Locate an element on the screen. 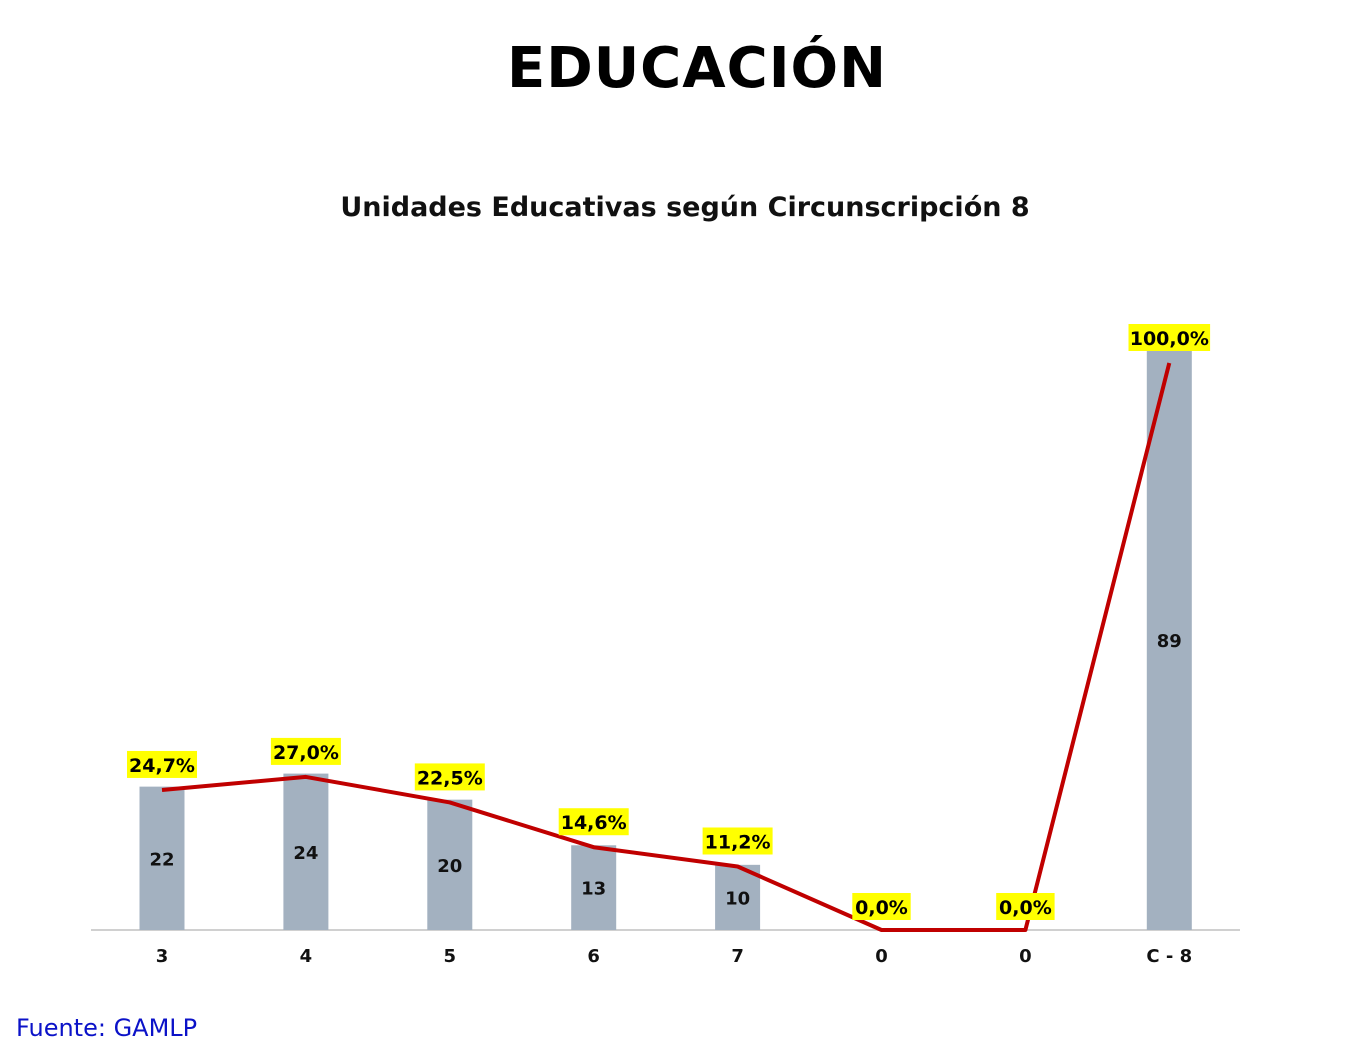 The image size is (1354, 1059). x-tick-label-6: 0 is located at coordinates (881, 956).